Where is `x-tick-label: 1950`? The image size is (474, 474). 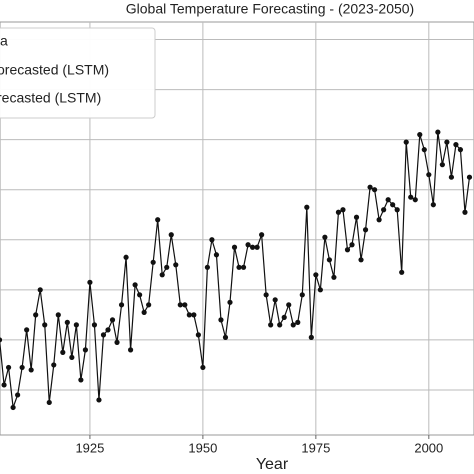
x-tick-label: 1950 is located at coordinates (202, 447).